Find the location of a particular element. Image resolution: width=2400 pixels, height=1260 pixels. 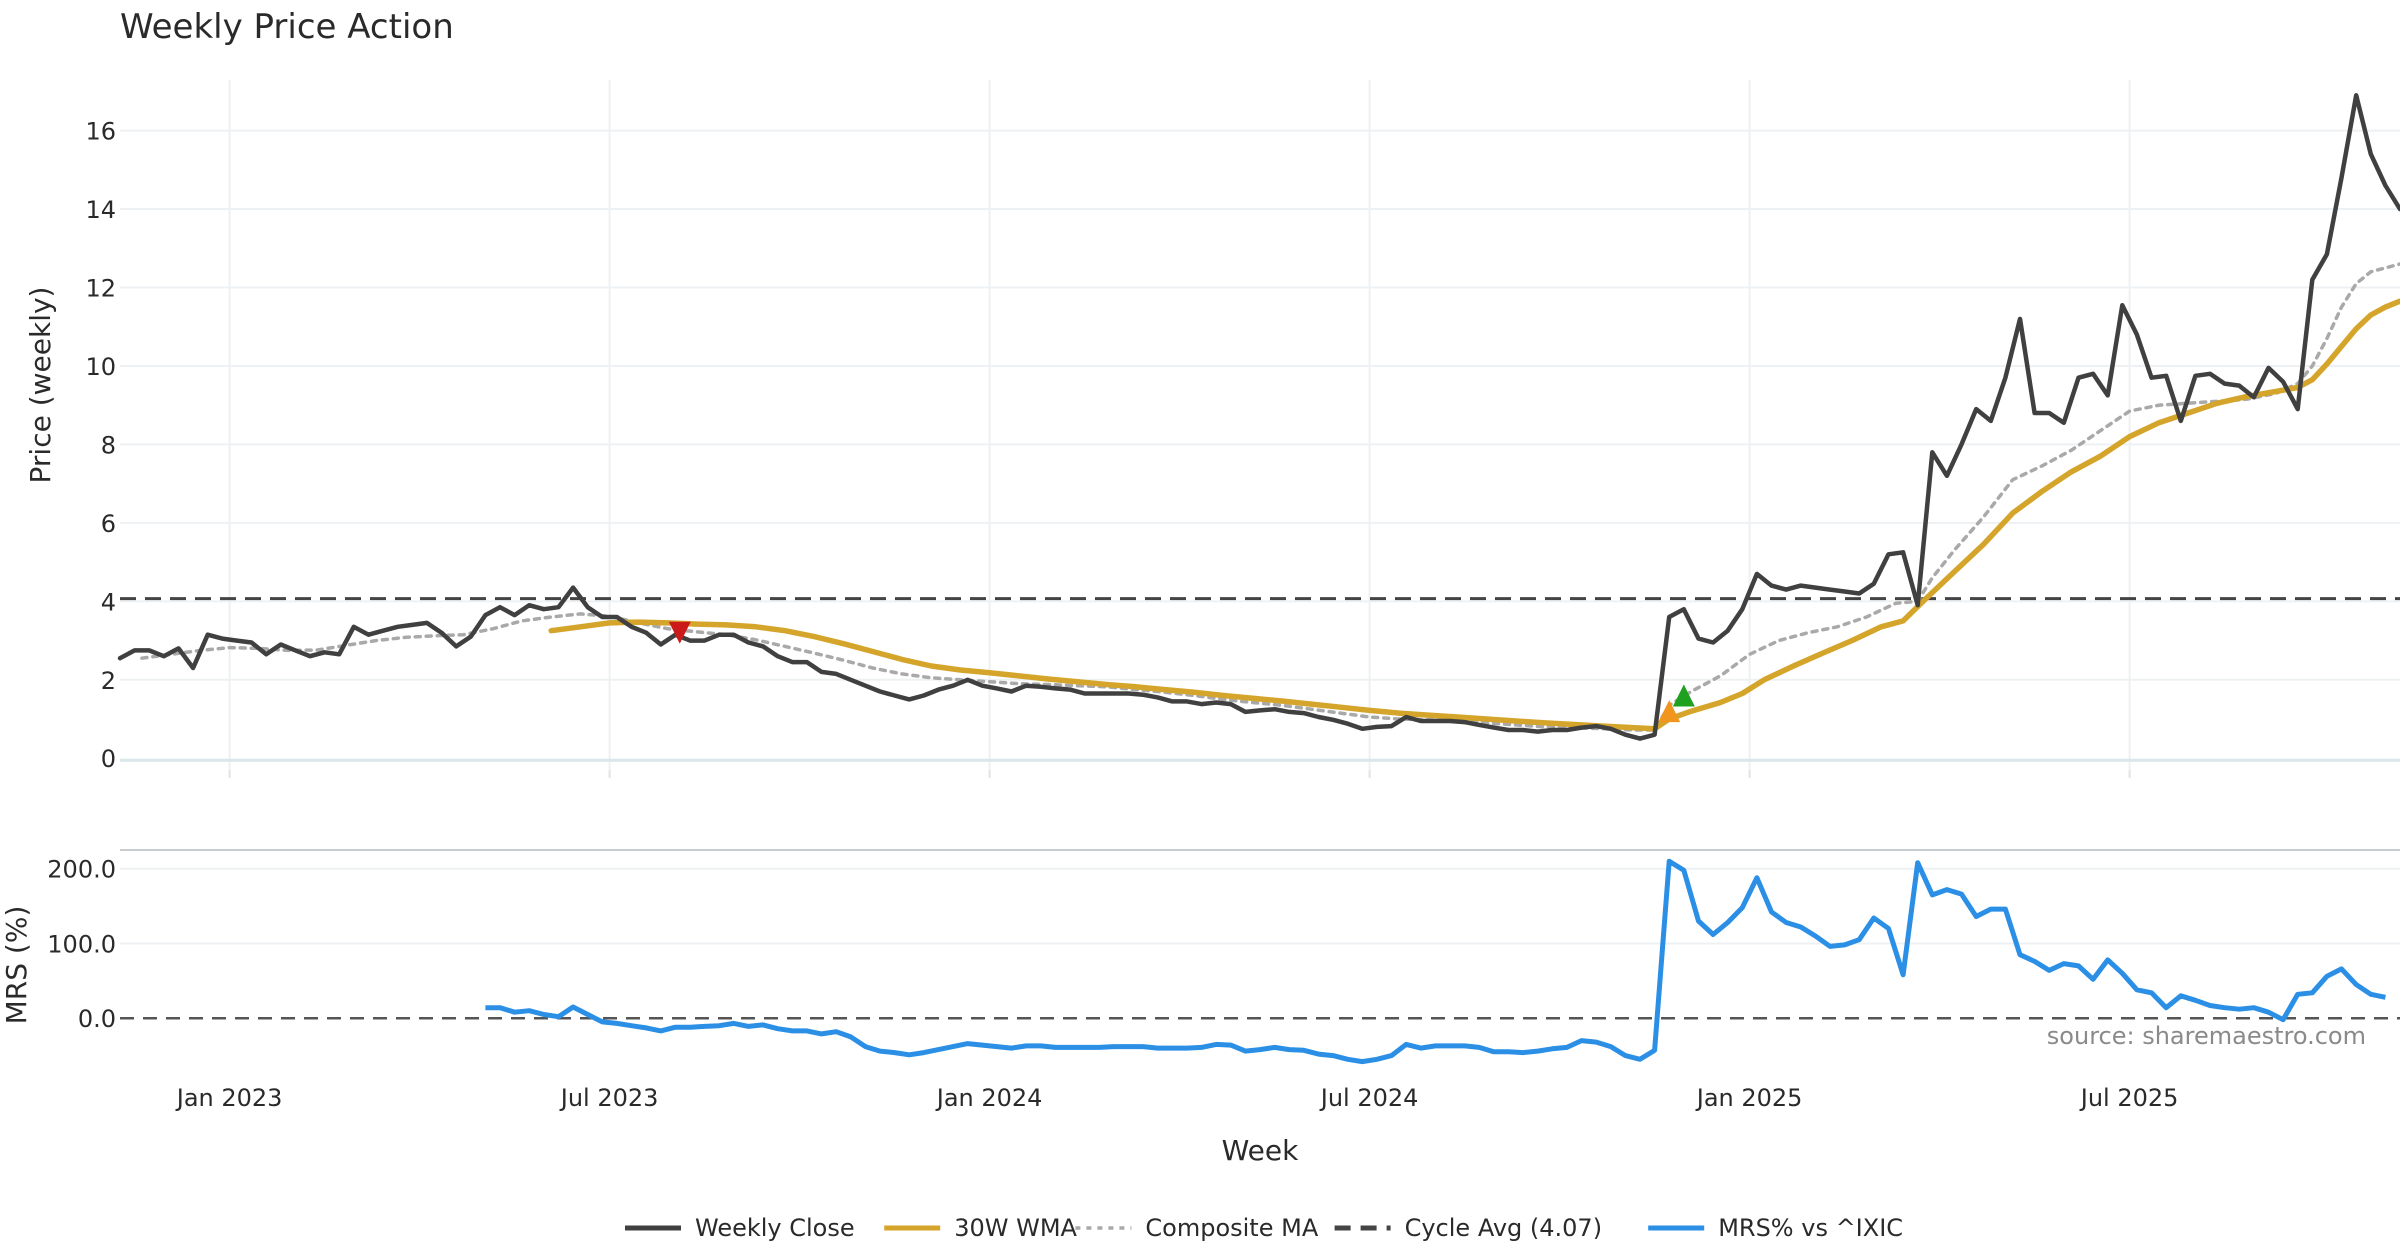

price-y-tick-label: 16 is located at coordinates (100, 132).